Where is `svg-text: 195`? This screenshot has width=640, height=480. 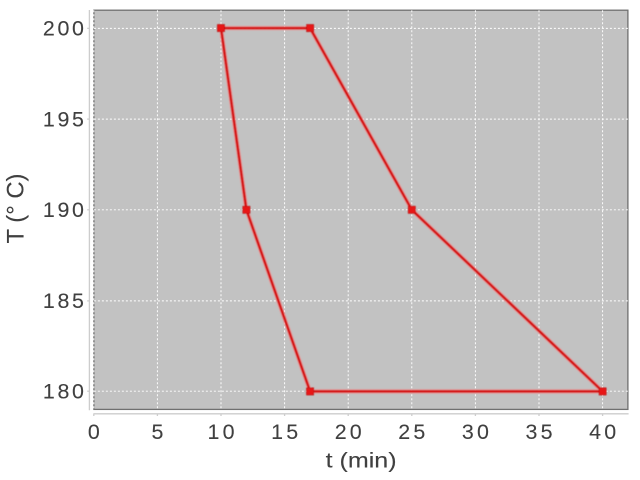 svg-text: 195 is located at coordinates (63, 119).